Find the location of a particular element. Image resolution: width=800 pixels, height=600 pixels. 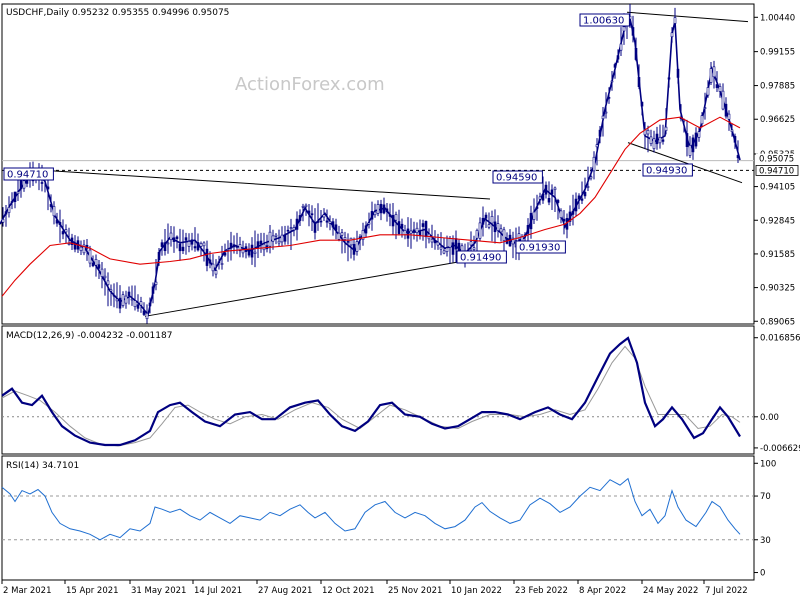

date-tick-label: 25 Nov 2021 is located at coordinates (415, 591).